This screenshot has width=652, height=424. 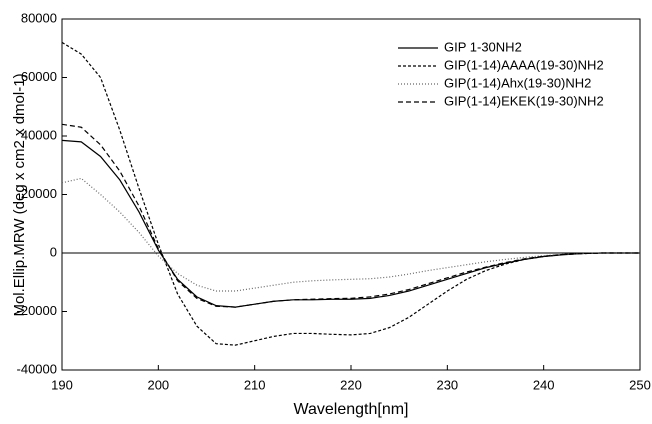 What do you see at coordinates (19, 194) in the screenshot?
I see `y-axis-label: Mol.Ellip.MRW (deg x cm2 x dmol-1)` at bounding box center [19, 194].